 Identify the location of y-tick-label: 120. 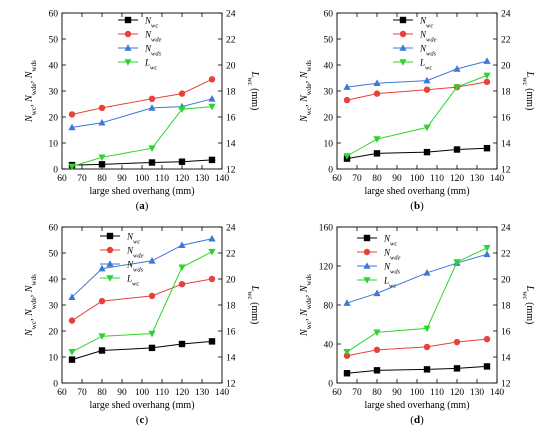
(326, 267).